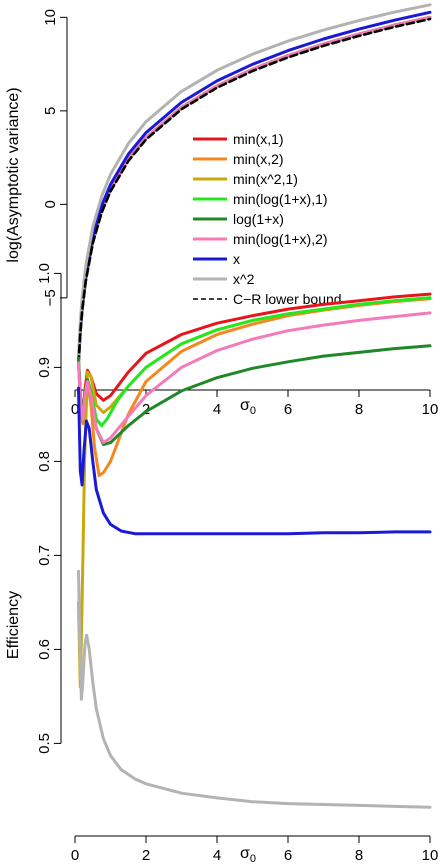 This screenshot has width=443, height=867. What do you see at coordinates (248, 855) in the screenshot?
I see `x-axis-label-efficiency: σ0` at bounding box center [248, 855].